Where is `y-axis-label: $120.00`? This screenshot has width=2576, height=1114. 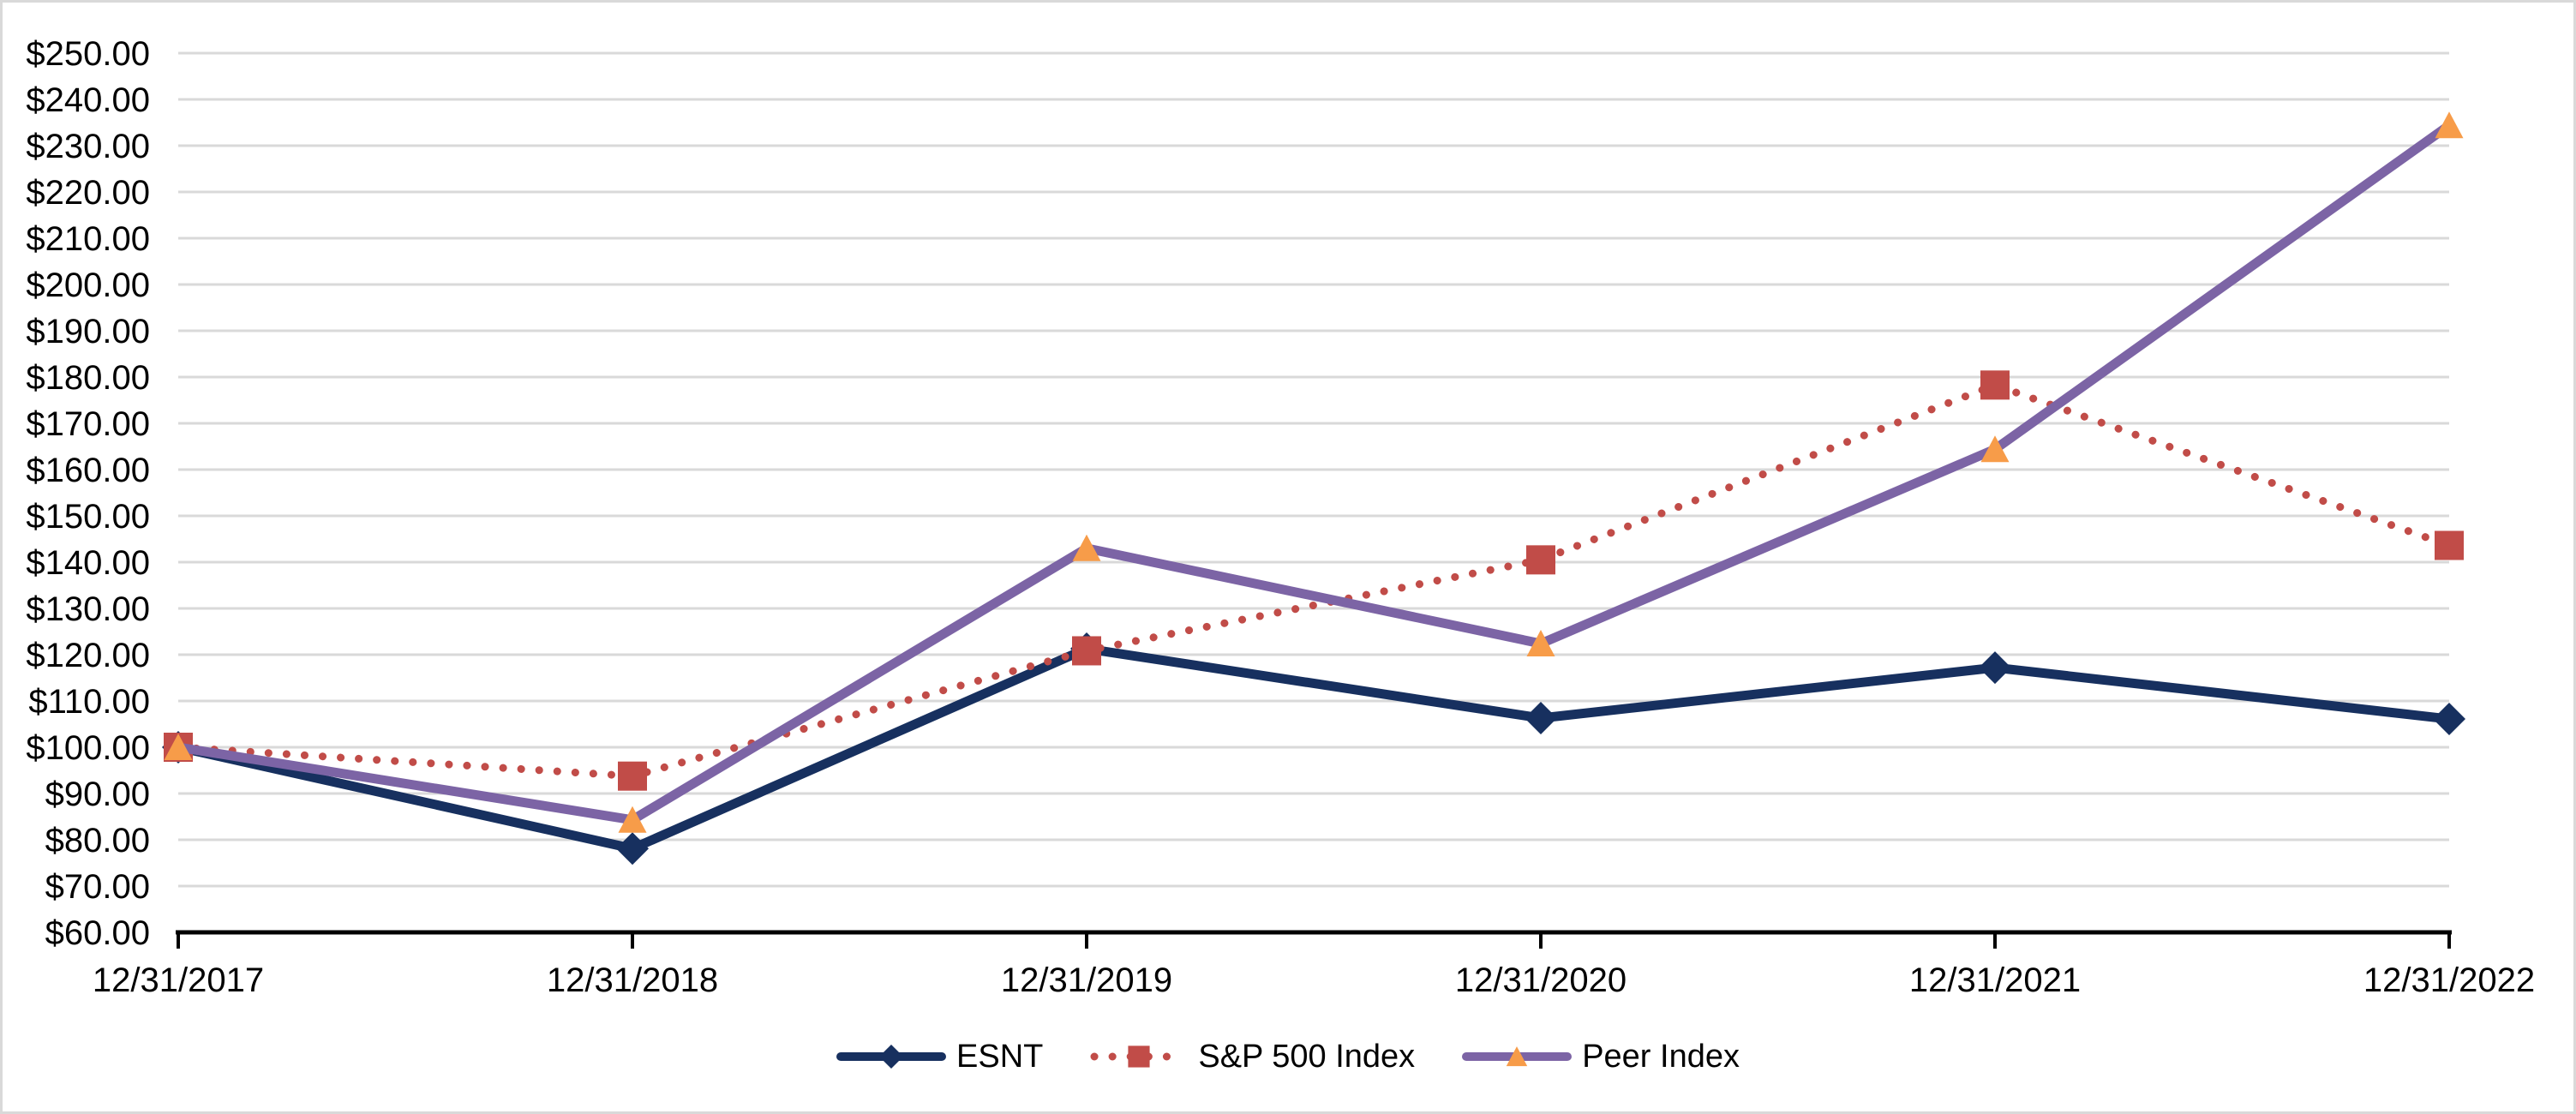 y-axis-label: $120.00 is located at coordinates (88, 656).